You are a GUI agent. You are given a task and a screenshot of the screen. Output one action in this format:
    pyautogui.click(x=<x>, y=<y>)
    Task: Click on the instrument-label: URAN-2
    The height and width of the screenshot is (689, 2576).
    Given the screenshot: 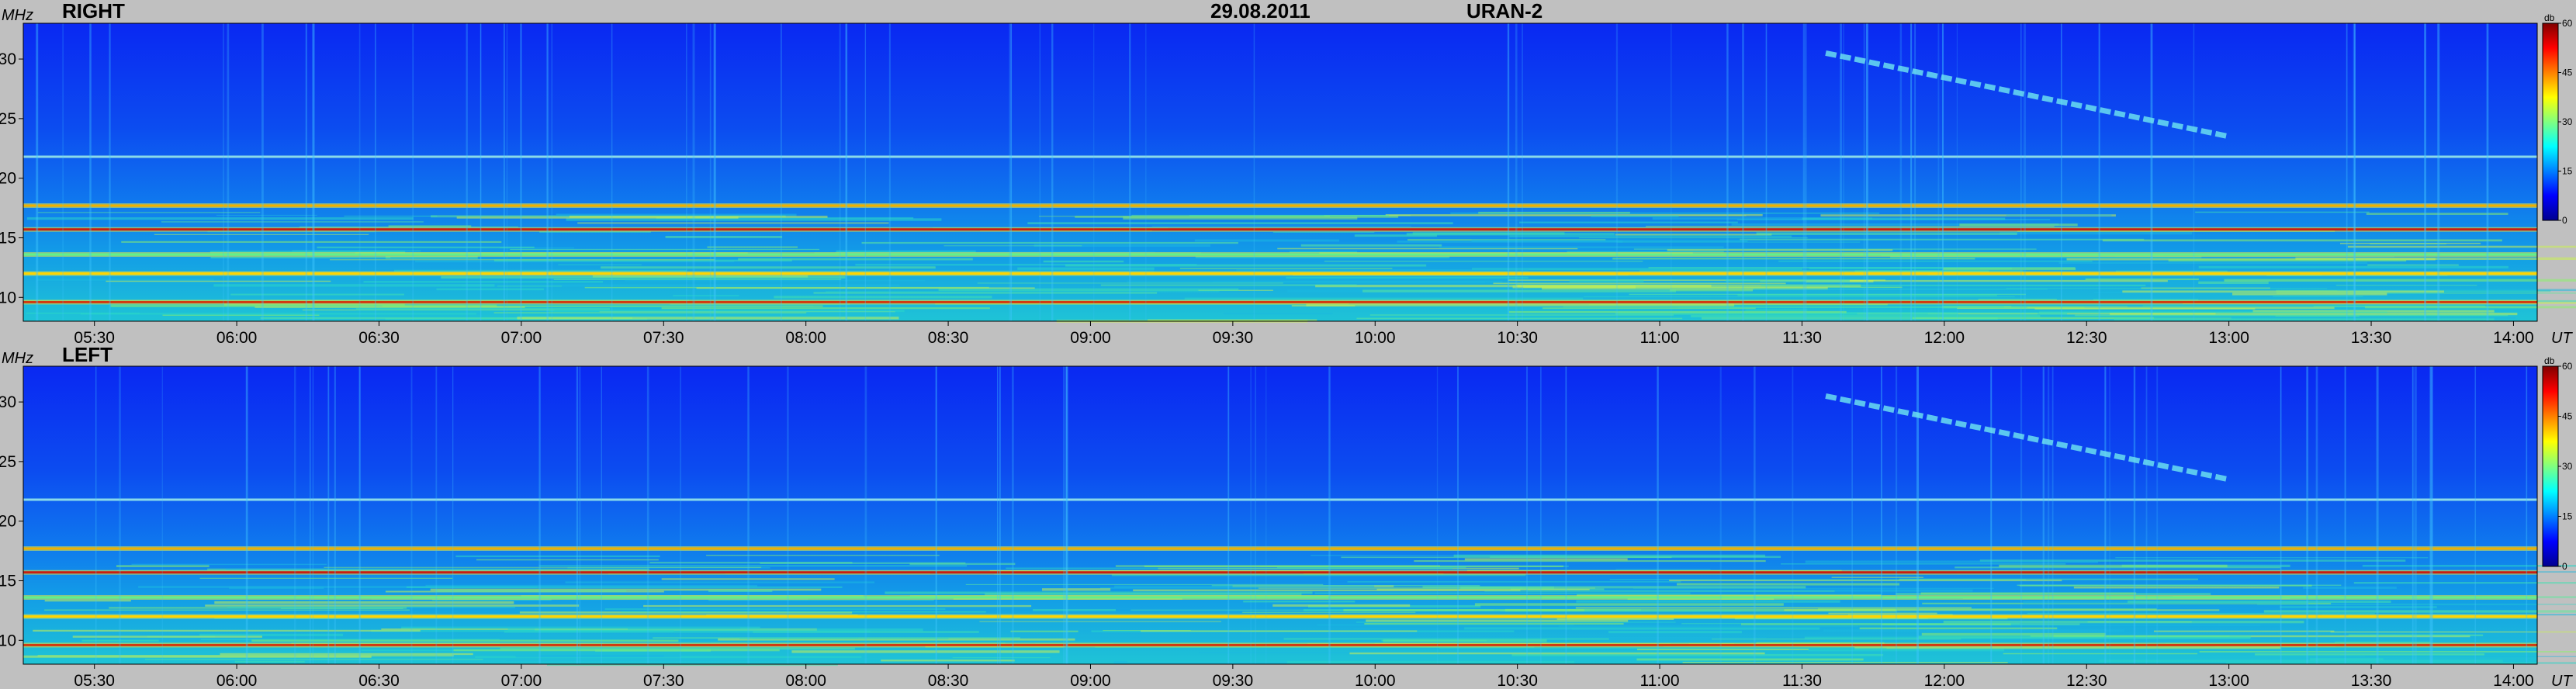 What is the action you would take?
    pyautogui.click(x=1504, y=11)
    